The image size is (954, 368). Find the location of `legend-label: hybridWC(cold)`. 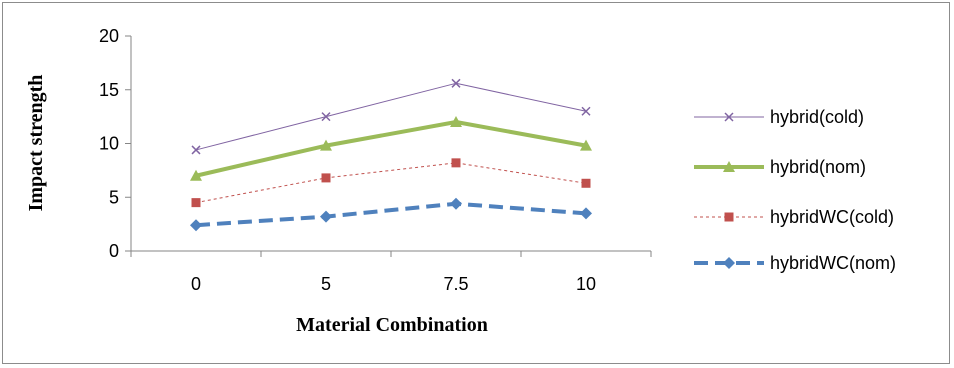

legend-label: hybridWC(cold) is located at coordinates (832, 217).